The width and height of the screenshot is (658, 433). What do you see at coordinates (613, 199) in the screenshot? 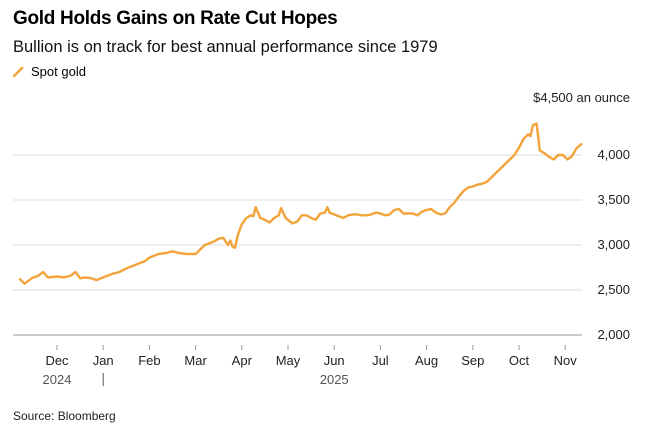
I see `y-tick-label-3500: 3,500` at bounding box center [613, 199].